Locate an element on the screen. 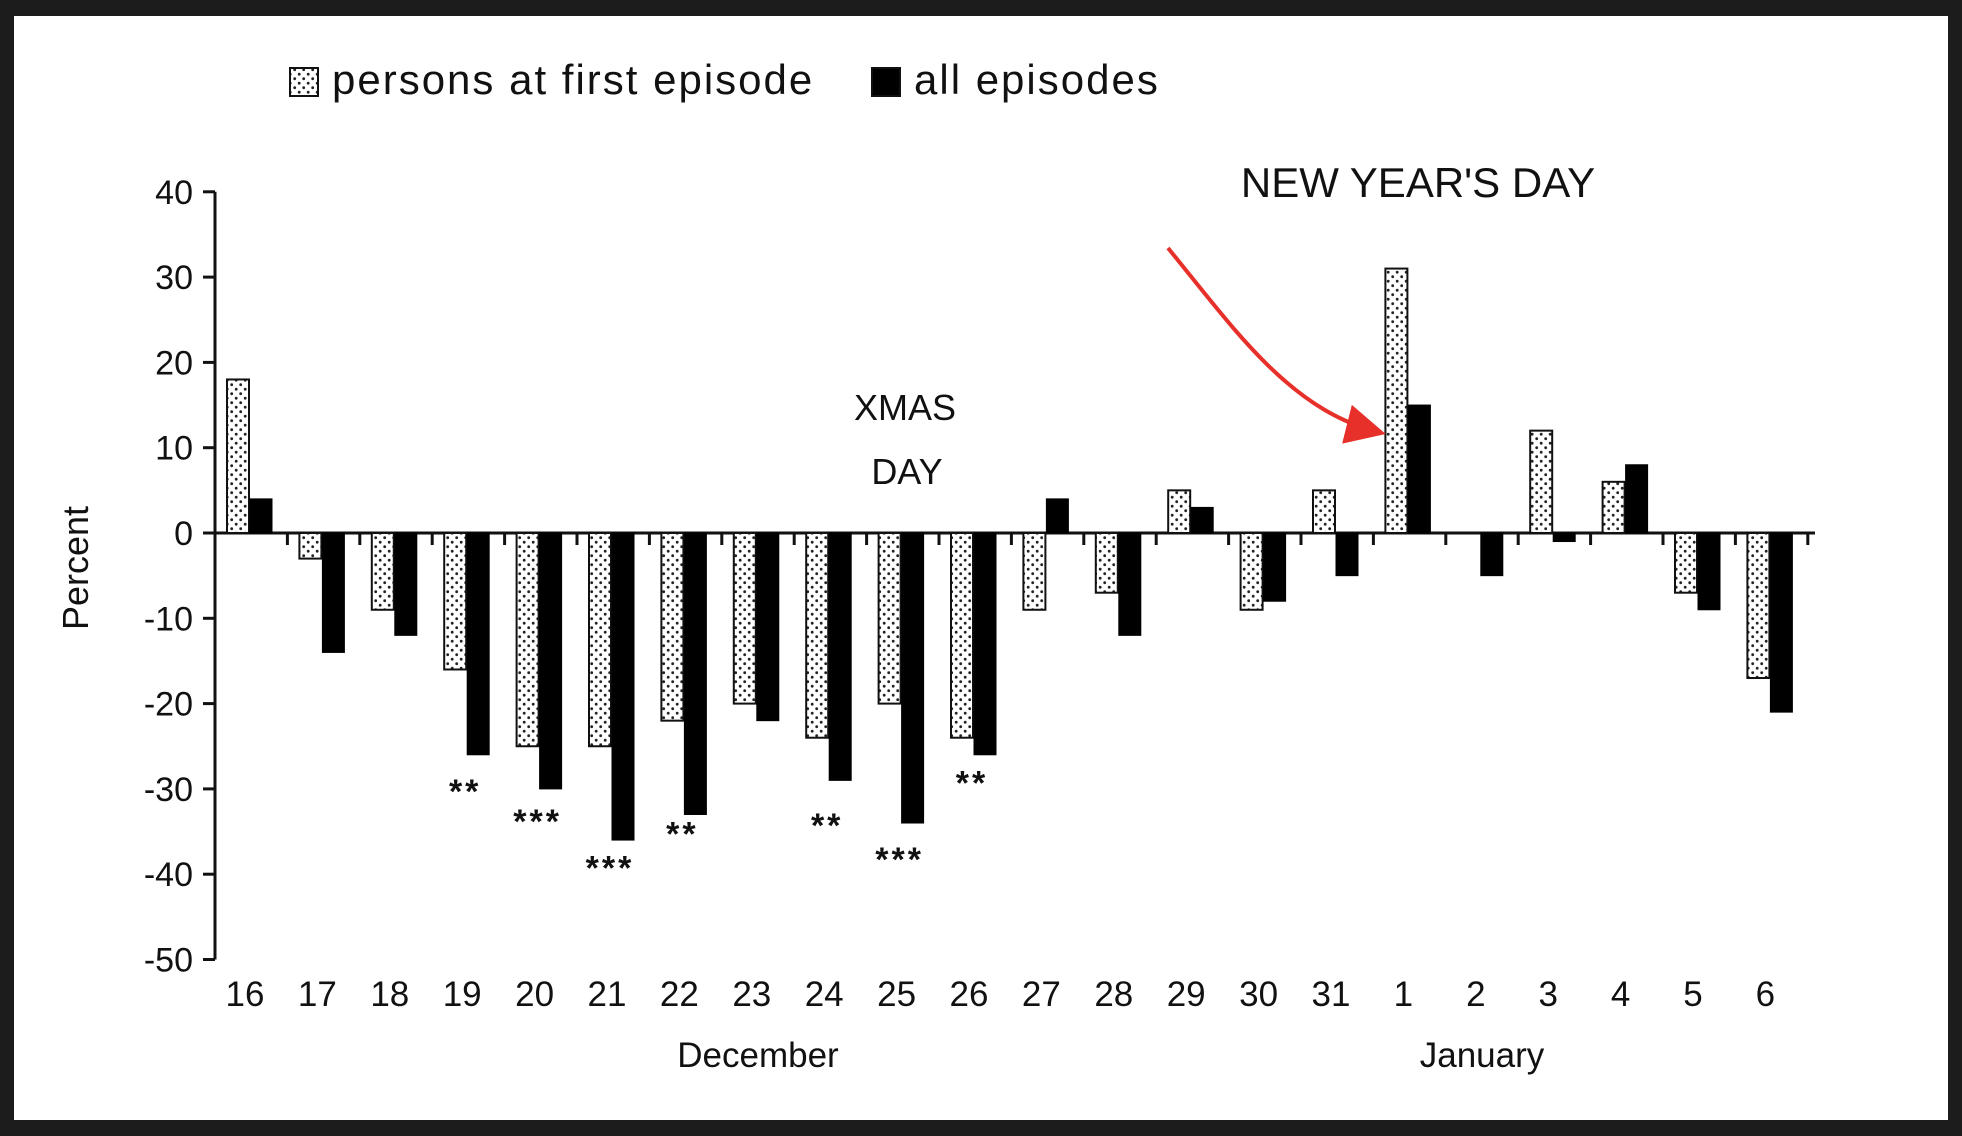 The image size is (1962, 1136). y-tick-label: 0 is located at coordinates (183, 534).